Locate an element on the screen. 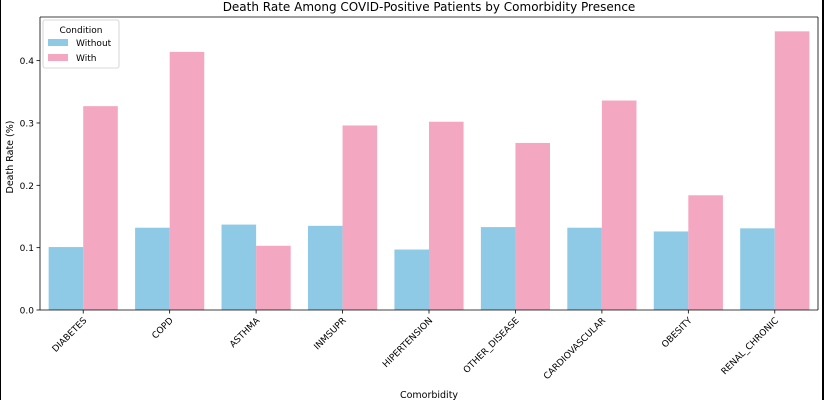  y-tick-label: 0.1 is located at coordinates (27, 249).